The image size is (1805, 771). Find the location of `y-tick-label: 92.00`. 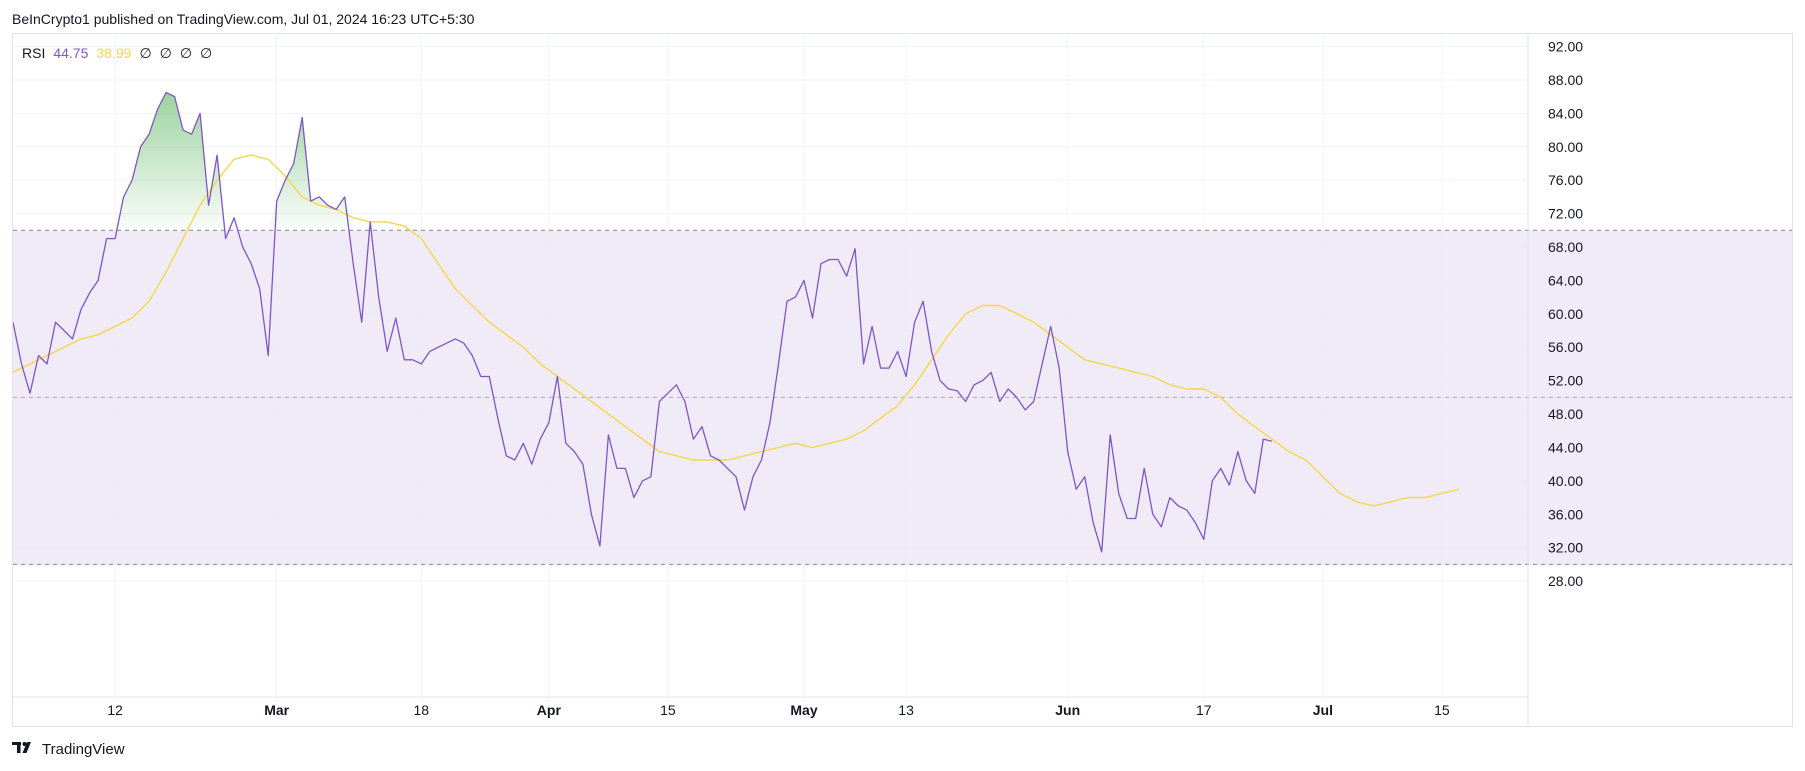

y-tick-label: 92.00 is located at coordinates (1565, 47).